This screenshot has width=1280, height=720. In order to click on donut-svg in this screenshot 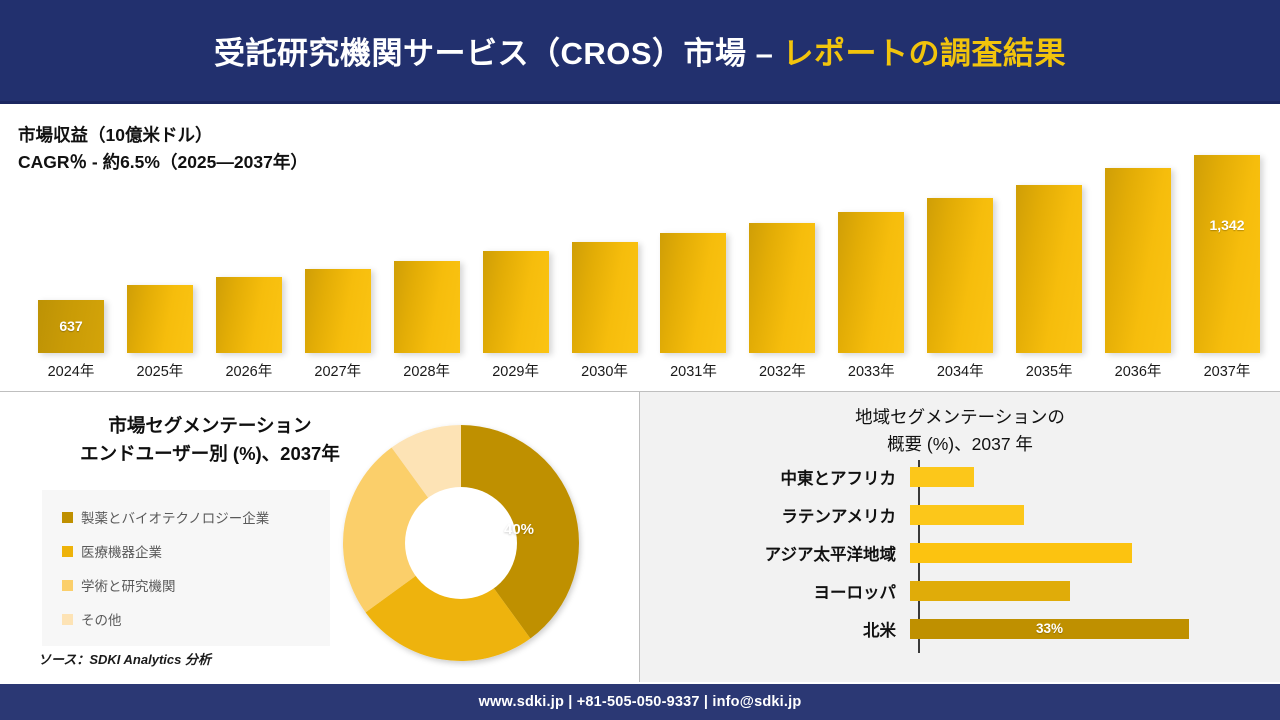, I will do `click(461, 543)`.